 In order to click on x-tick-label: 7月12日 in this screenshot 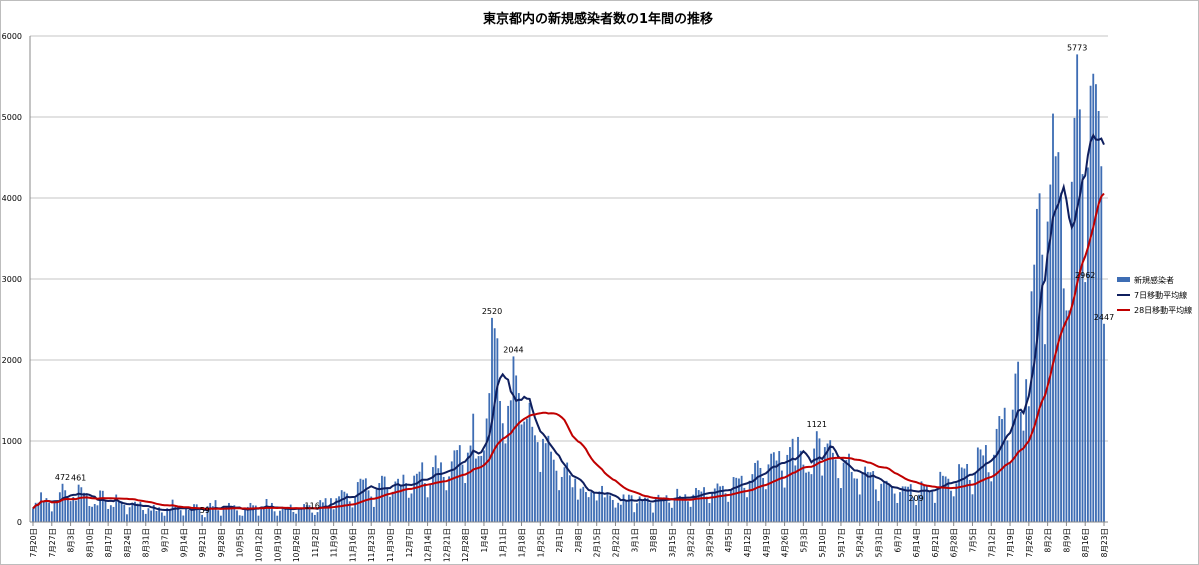, I will do `click(991, 542)`.